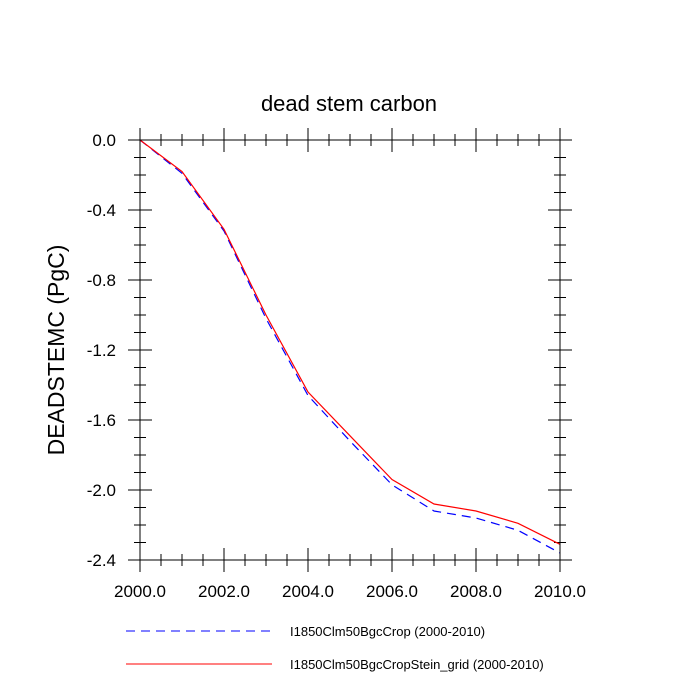 This screenshot has height=700, width=700. I want to click on chart-title: dead stem carbon, so click(349, 103).